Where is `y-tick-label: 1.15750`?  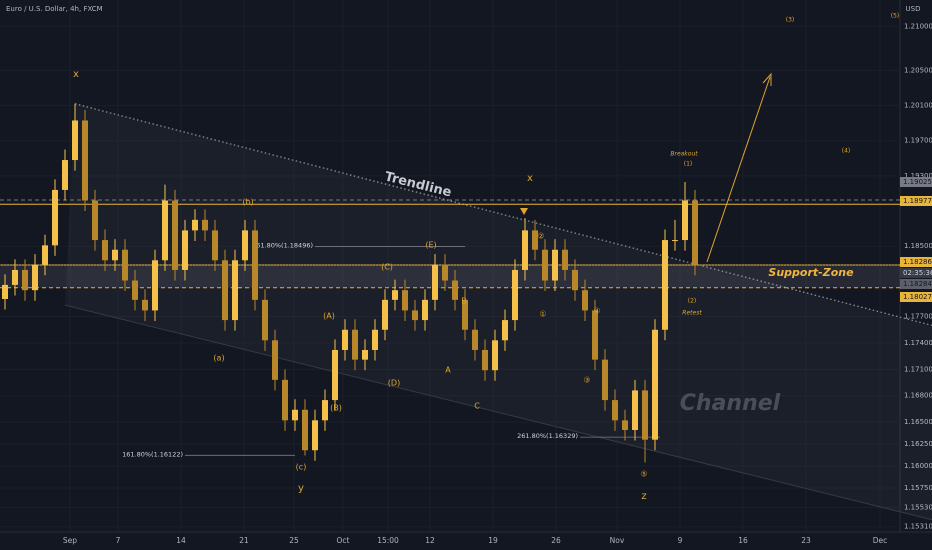
y-tick-label: 1.15750 is located at coordinates (918, 488).